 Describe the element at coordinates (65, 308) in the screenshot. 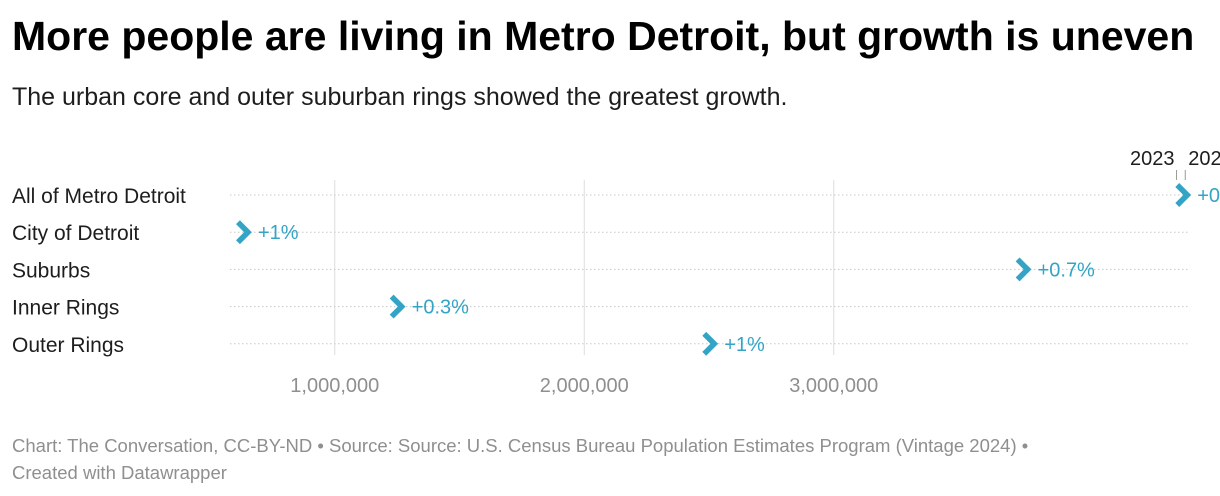

I see `category-label: Inner Rings` at that location.